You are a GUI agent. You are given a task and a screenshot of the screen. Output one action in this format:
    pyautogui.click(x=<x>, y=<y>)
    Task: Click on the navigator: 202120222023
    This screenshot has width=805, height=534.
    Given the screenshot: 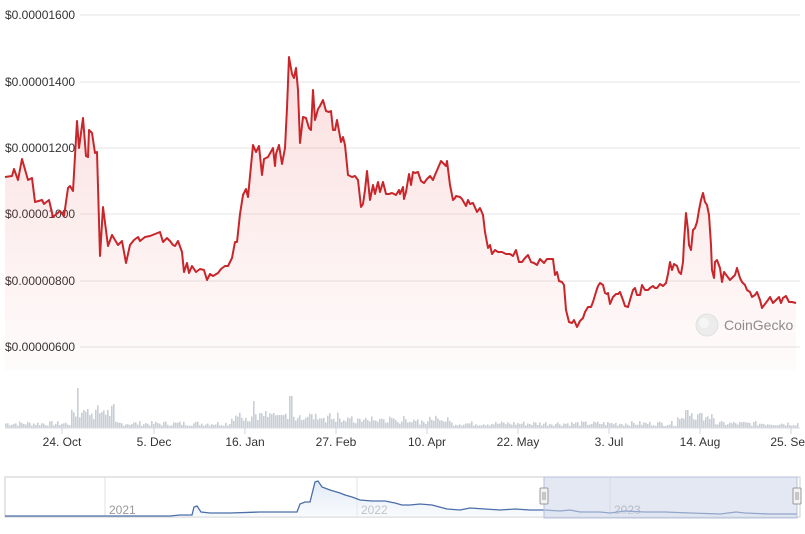 What is the action you would take?
    pyautogui.click(x=403, y=497)
    